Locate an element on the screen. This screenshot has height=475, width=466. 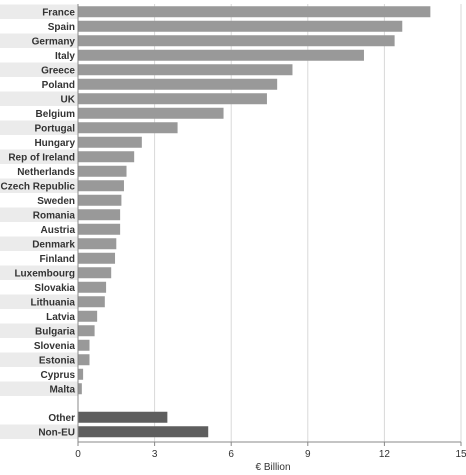
category-label-austria: Austria is located at coordinates (58, 230).